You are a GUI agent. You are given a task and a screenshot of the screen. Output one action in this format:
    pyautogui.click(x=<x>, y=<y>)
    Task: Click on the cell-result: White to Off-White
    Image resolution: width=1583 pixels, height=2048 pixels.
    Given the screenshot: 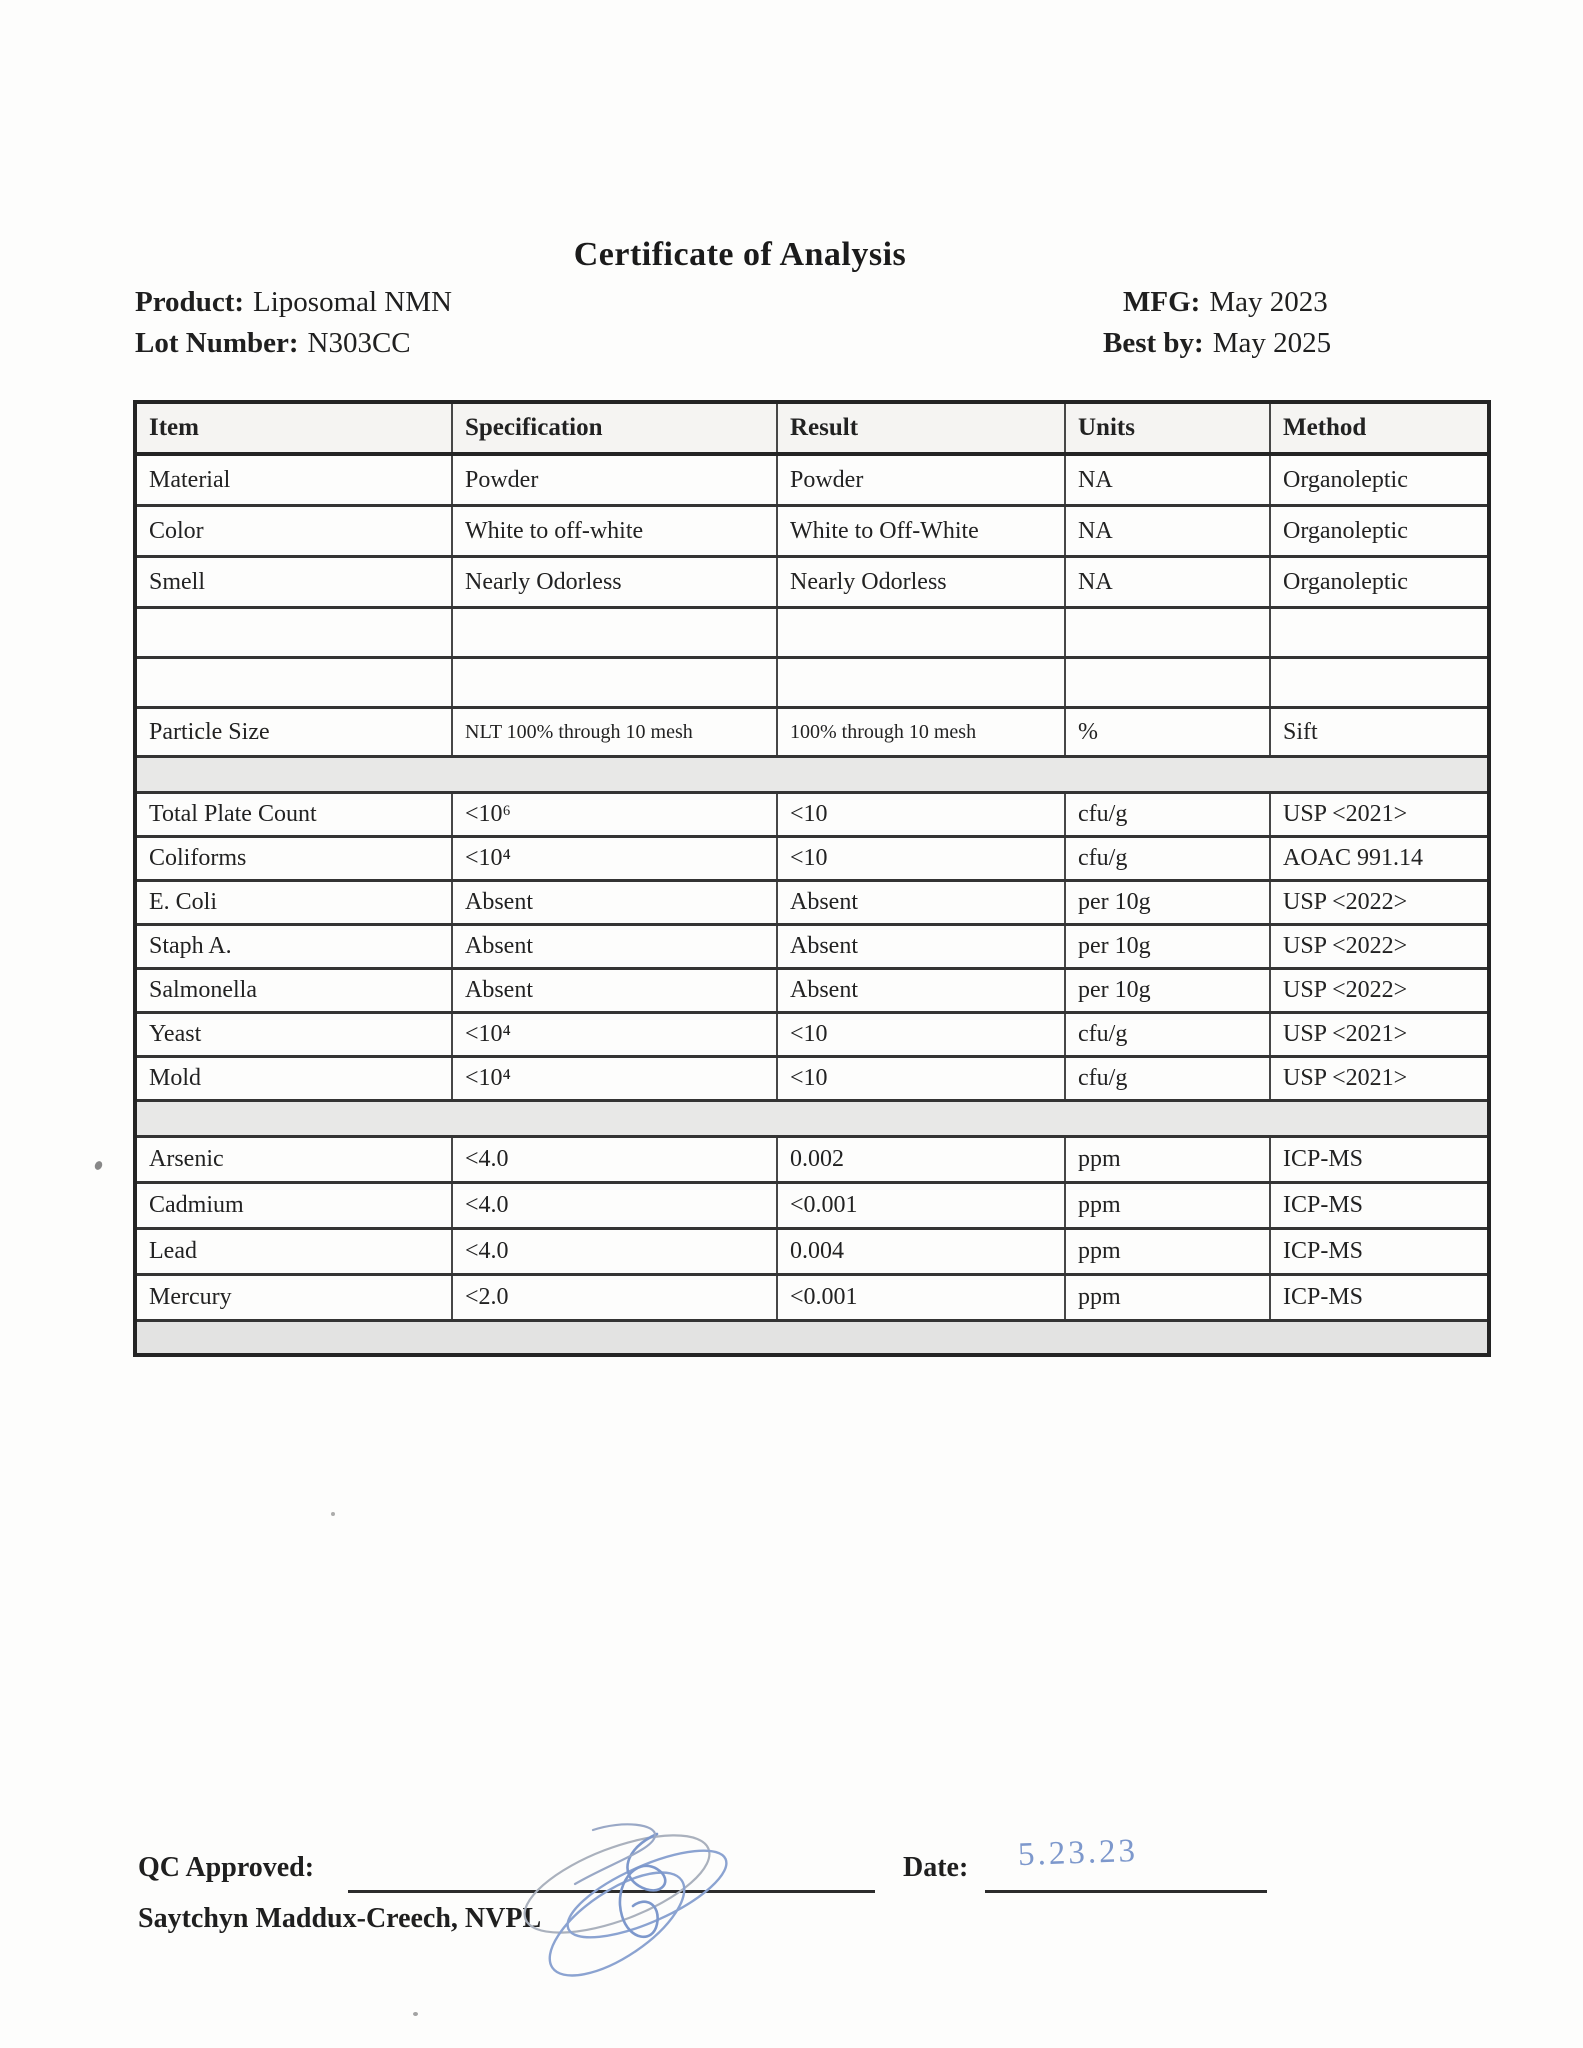 What is the action you would take?
    pyautogui.click(x=921, y=531)
    